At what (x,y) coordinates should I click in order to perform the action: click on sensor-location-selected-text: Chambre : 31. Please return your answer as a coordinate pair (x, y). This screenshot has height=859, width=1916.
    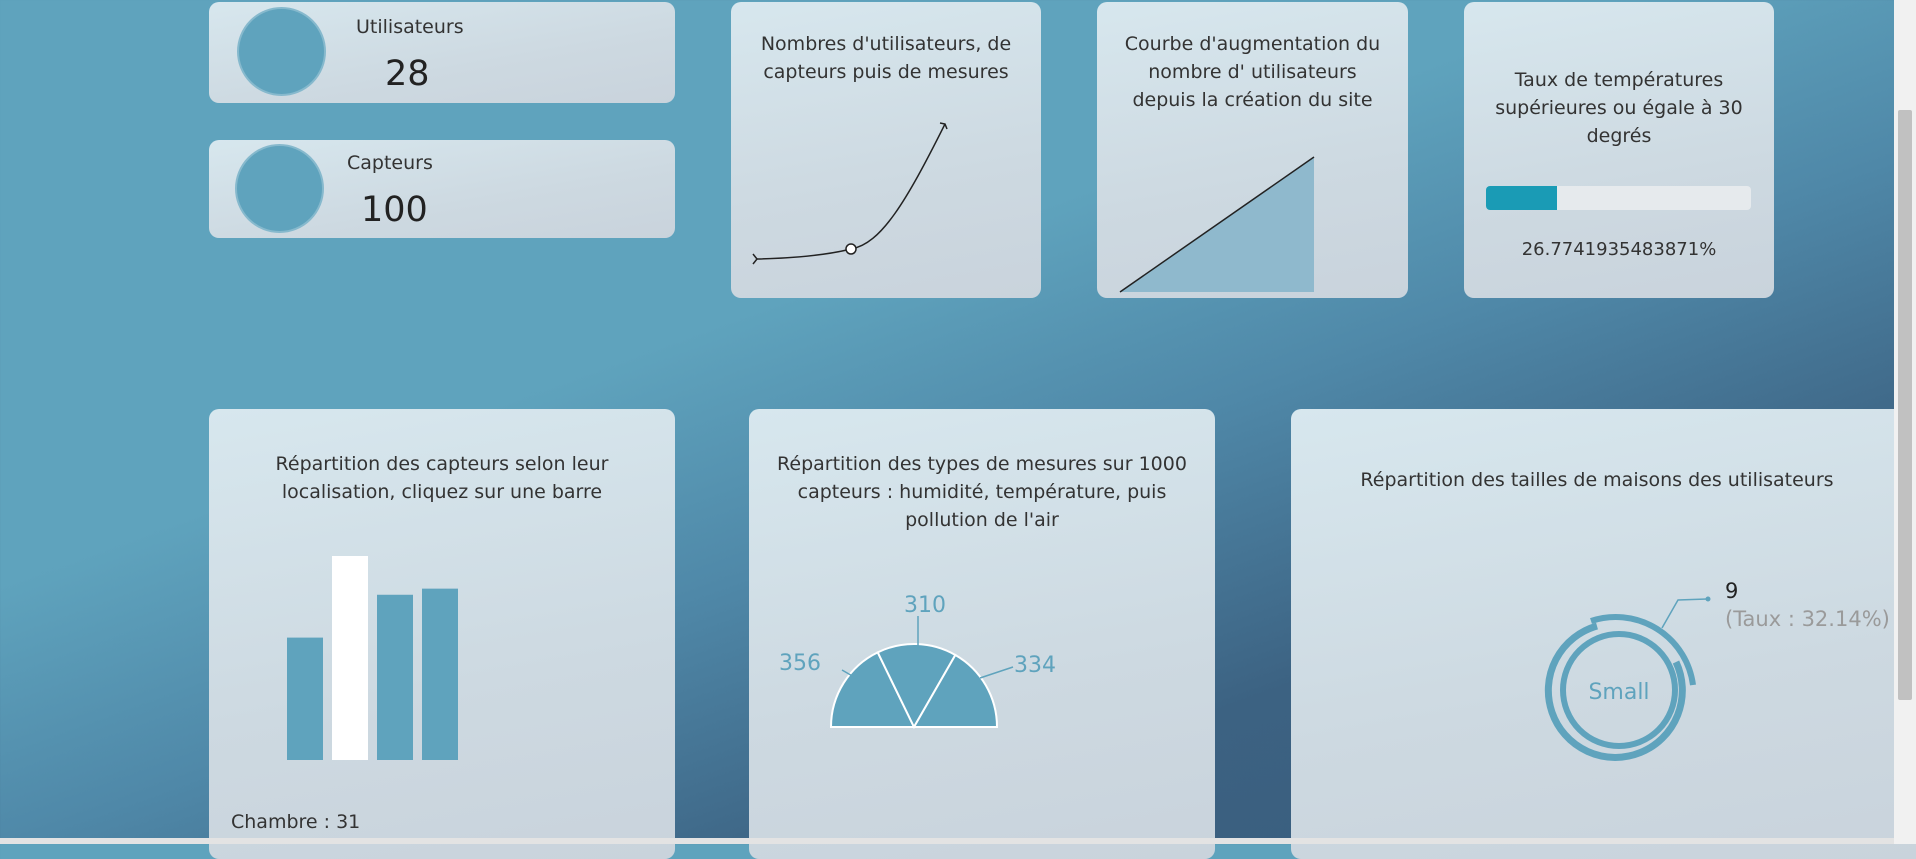
    Looking at the image, I should click on (296, 822).